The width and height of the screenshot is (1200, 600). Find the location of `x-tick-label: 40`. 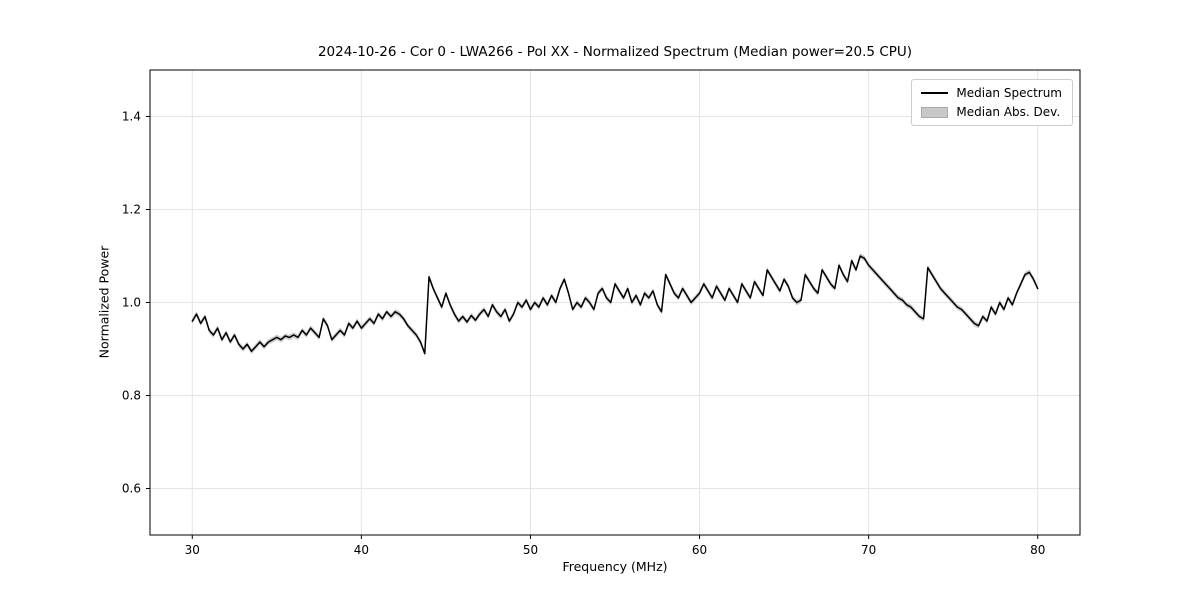

x-tick-label: 40 is located at coordinates (361, 550).